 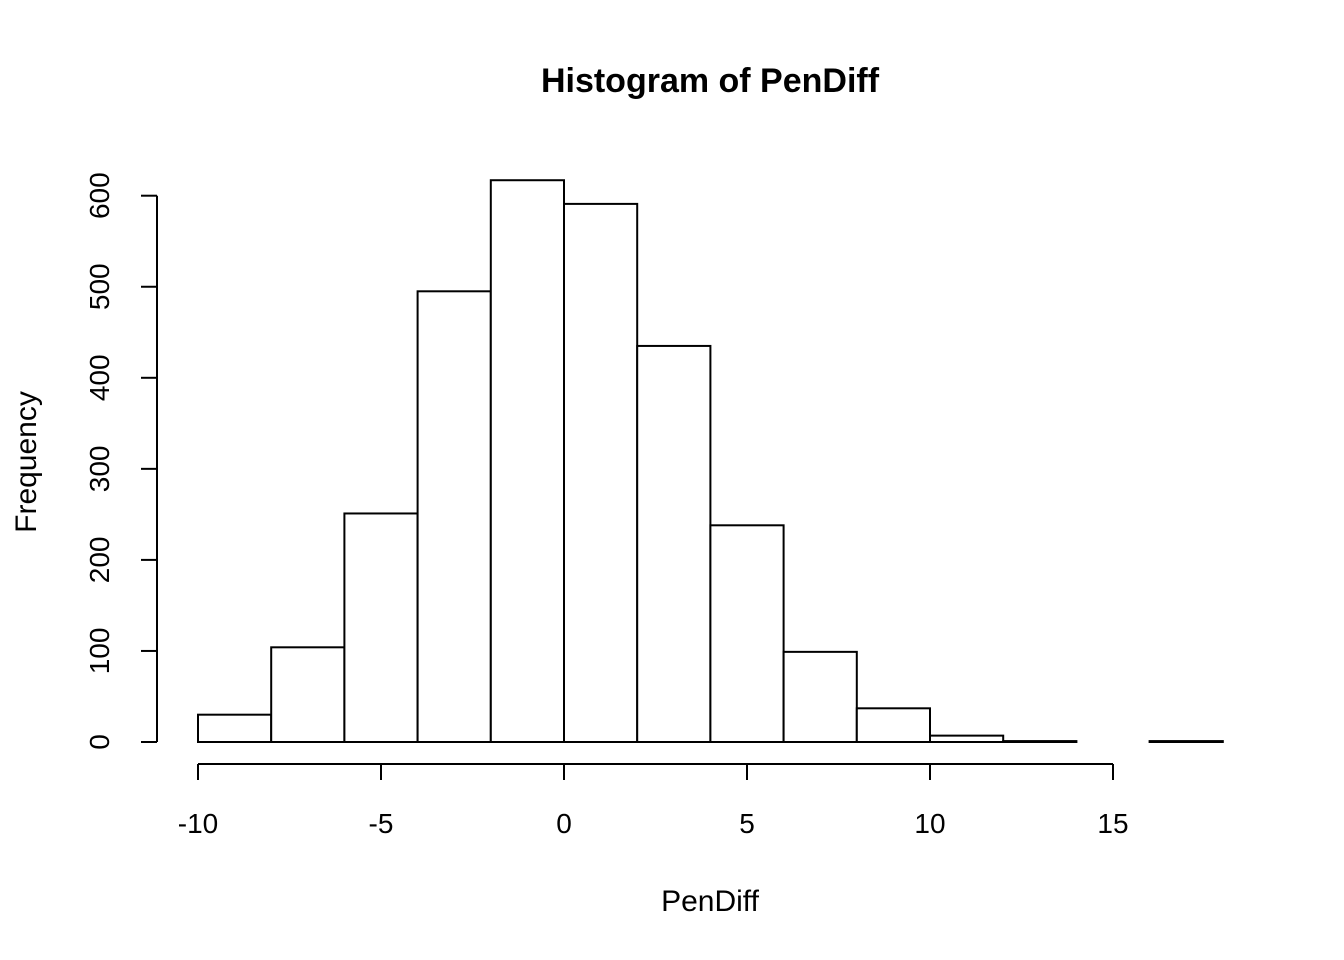 I want to click on x-tick-label: -5, so click(x=381, y=823).